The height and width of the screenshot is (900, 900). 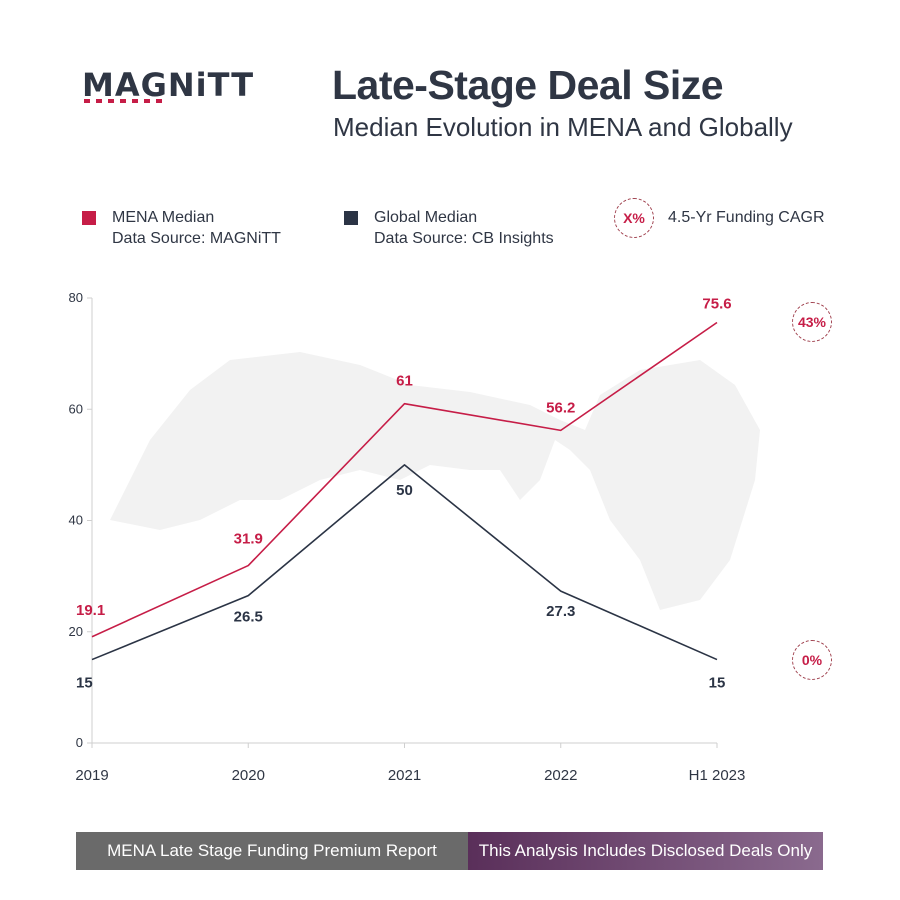 I want to click on y-tick-label: 20, so click(x=76, y=631).